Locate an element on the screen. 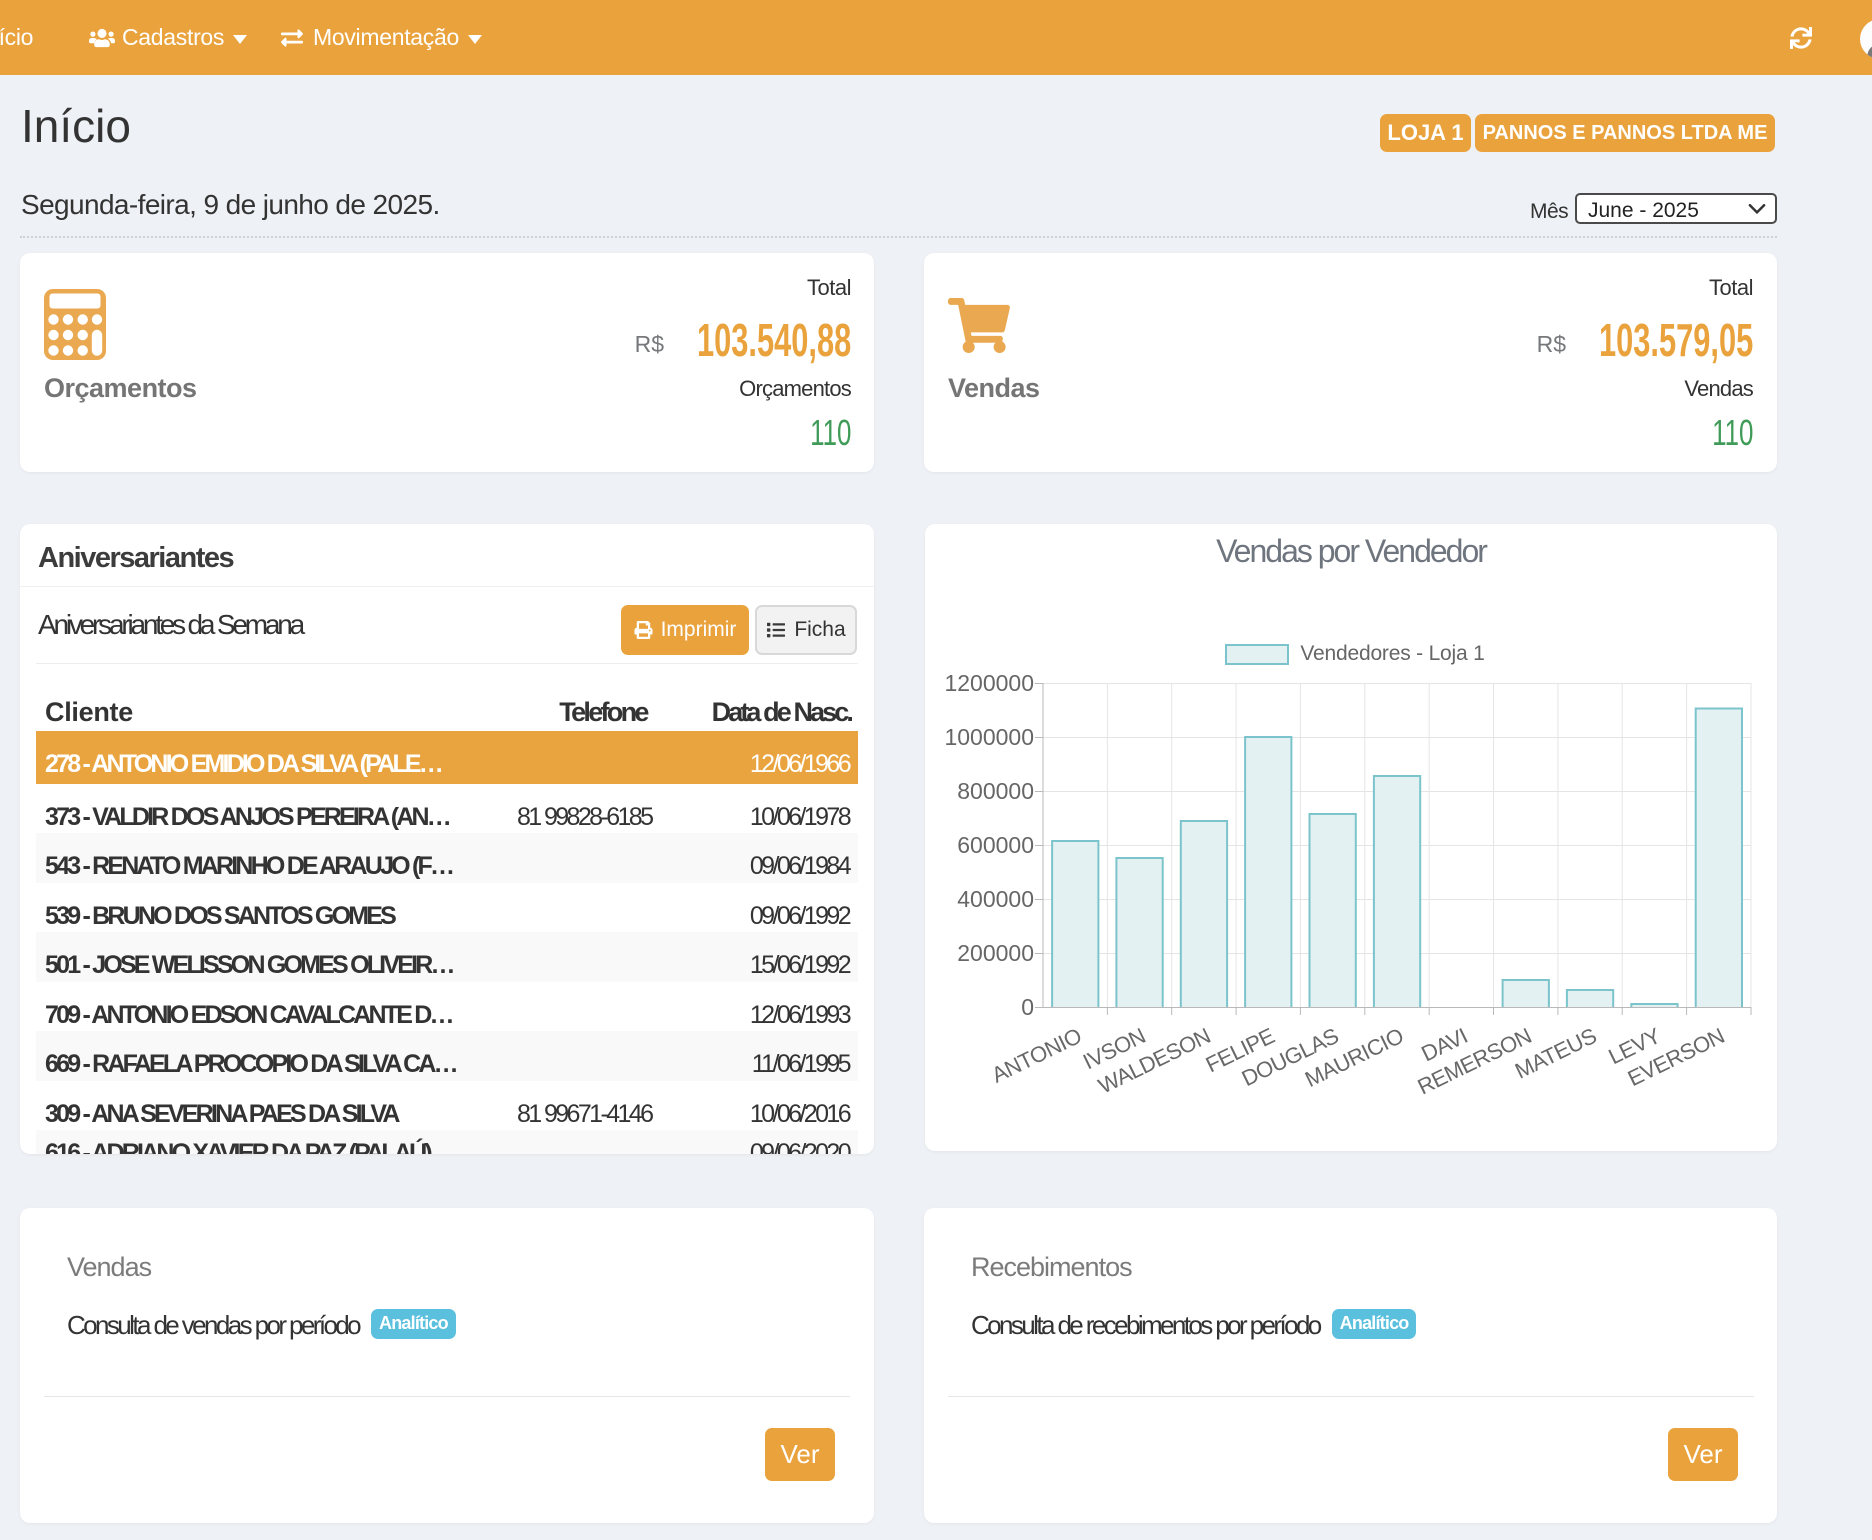 The image size is (1872, 1540). svg-text: ANTONIO is located at coordinates (1037, 1055).